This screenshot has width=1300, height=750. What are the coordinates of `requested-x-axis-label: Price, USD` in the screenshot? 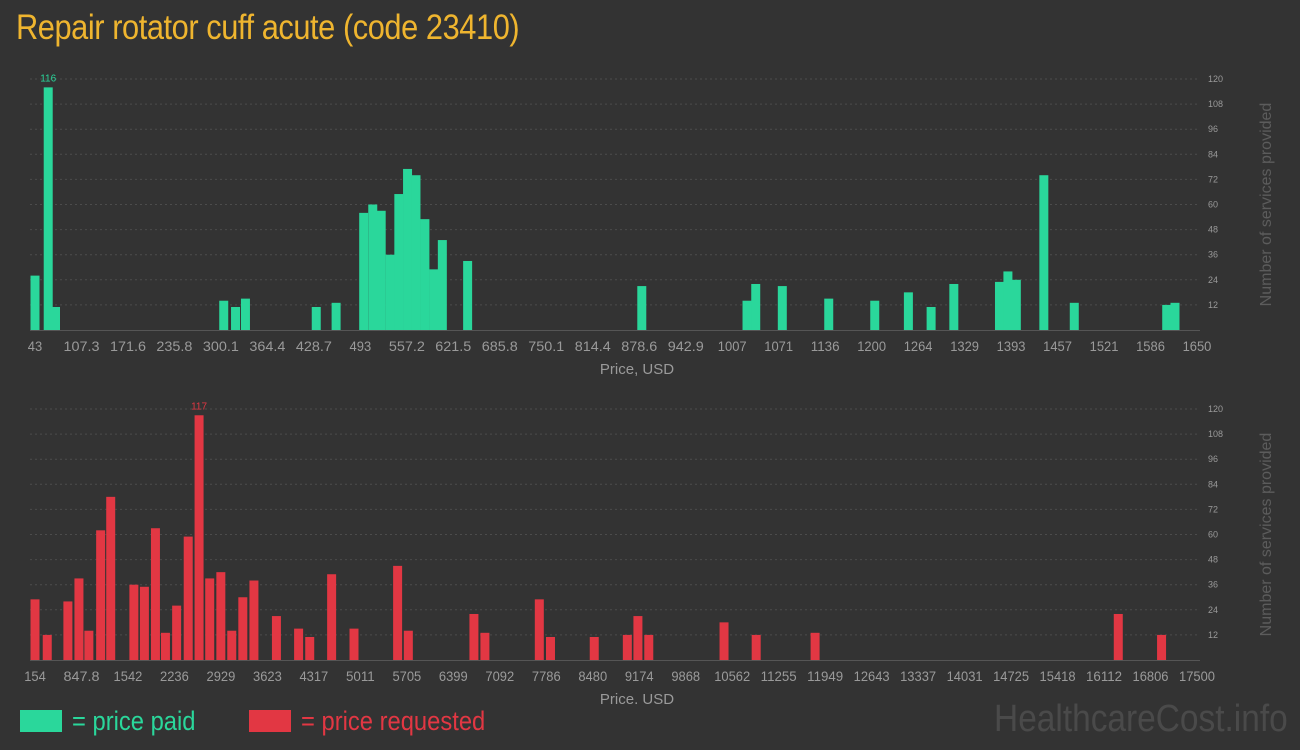 It's located at (637, 697).